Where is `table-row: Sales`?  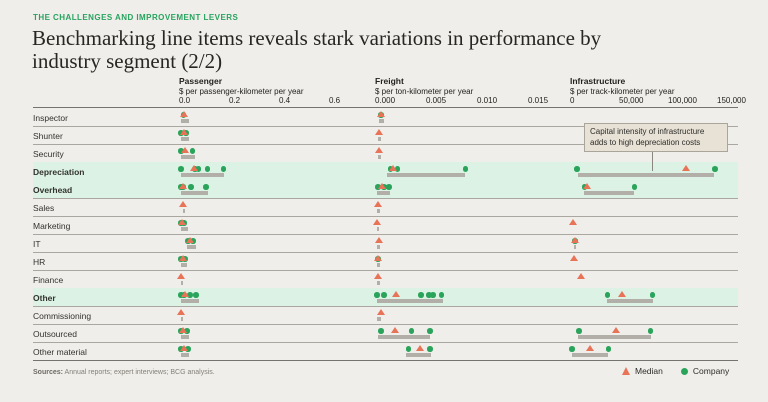 table-row: Sales is located at coordinates (385, 207).